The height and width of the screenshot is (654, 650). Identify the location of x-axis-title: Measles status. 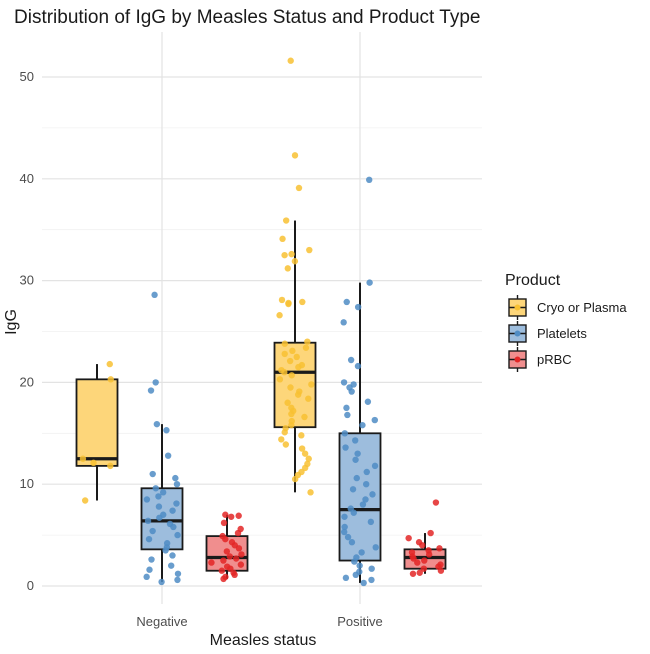
(263, 640).